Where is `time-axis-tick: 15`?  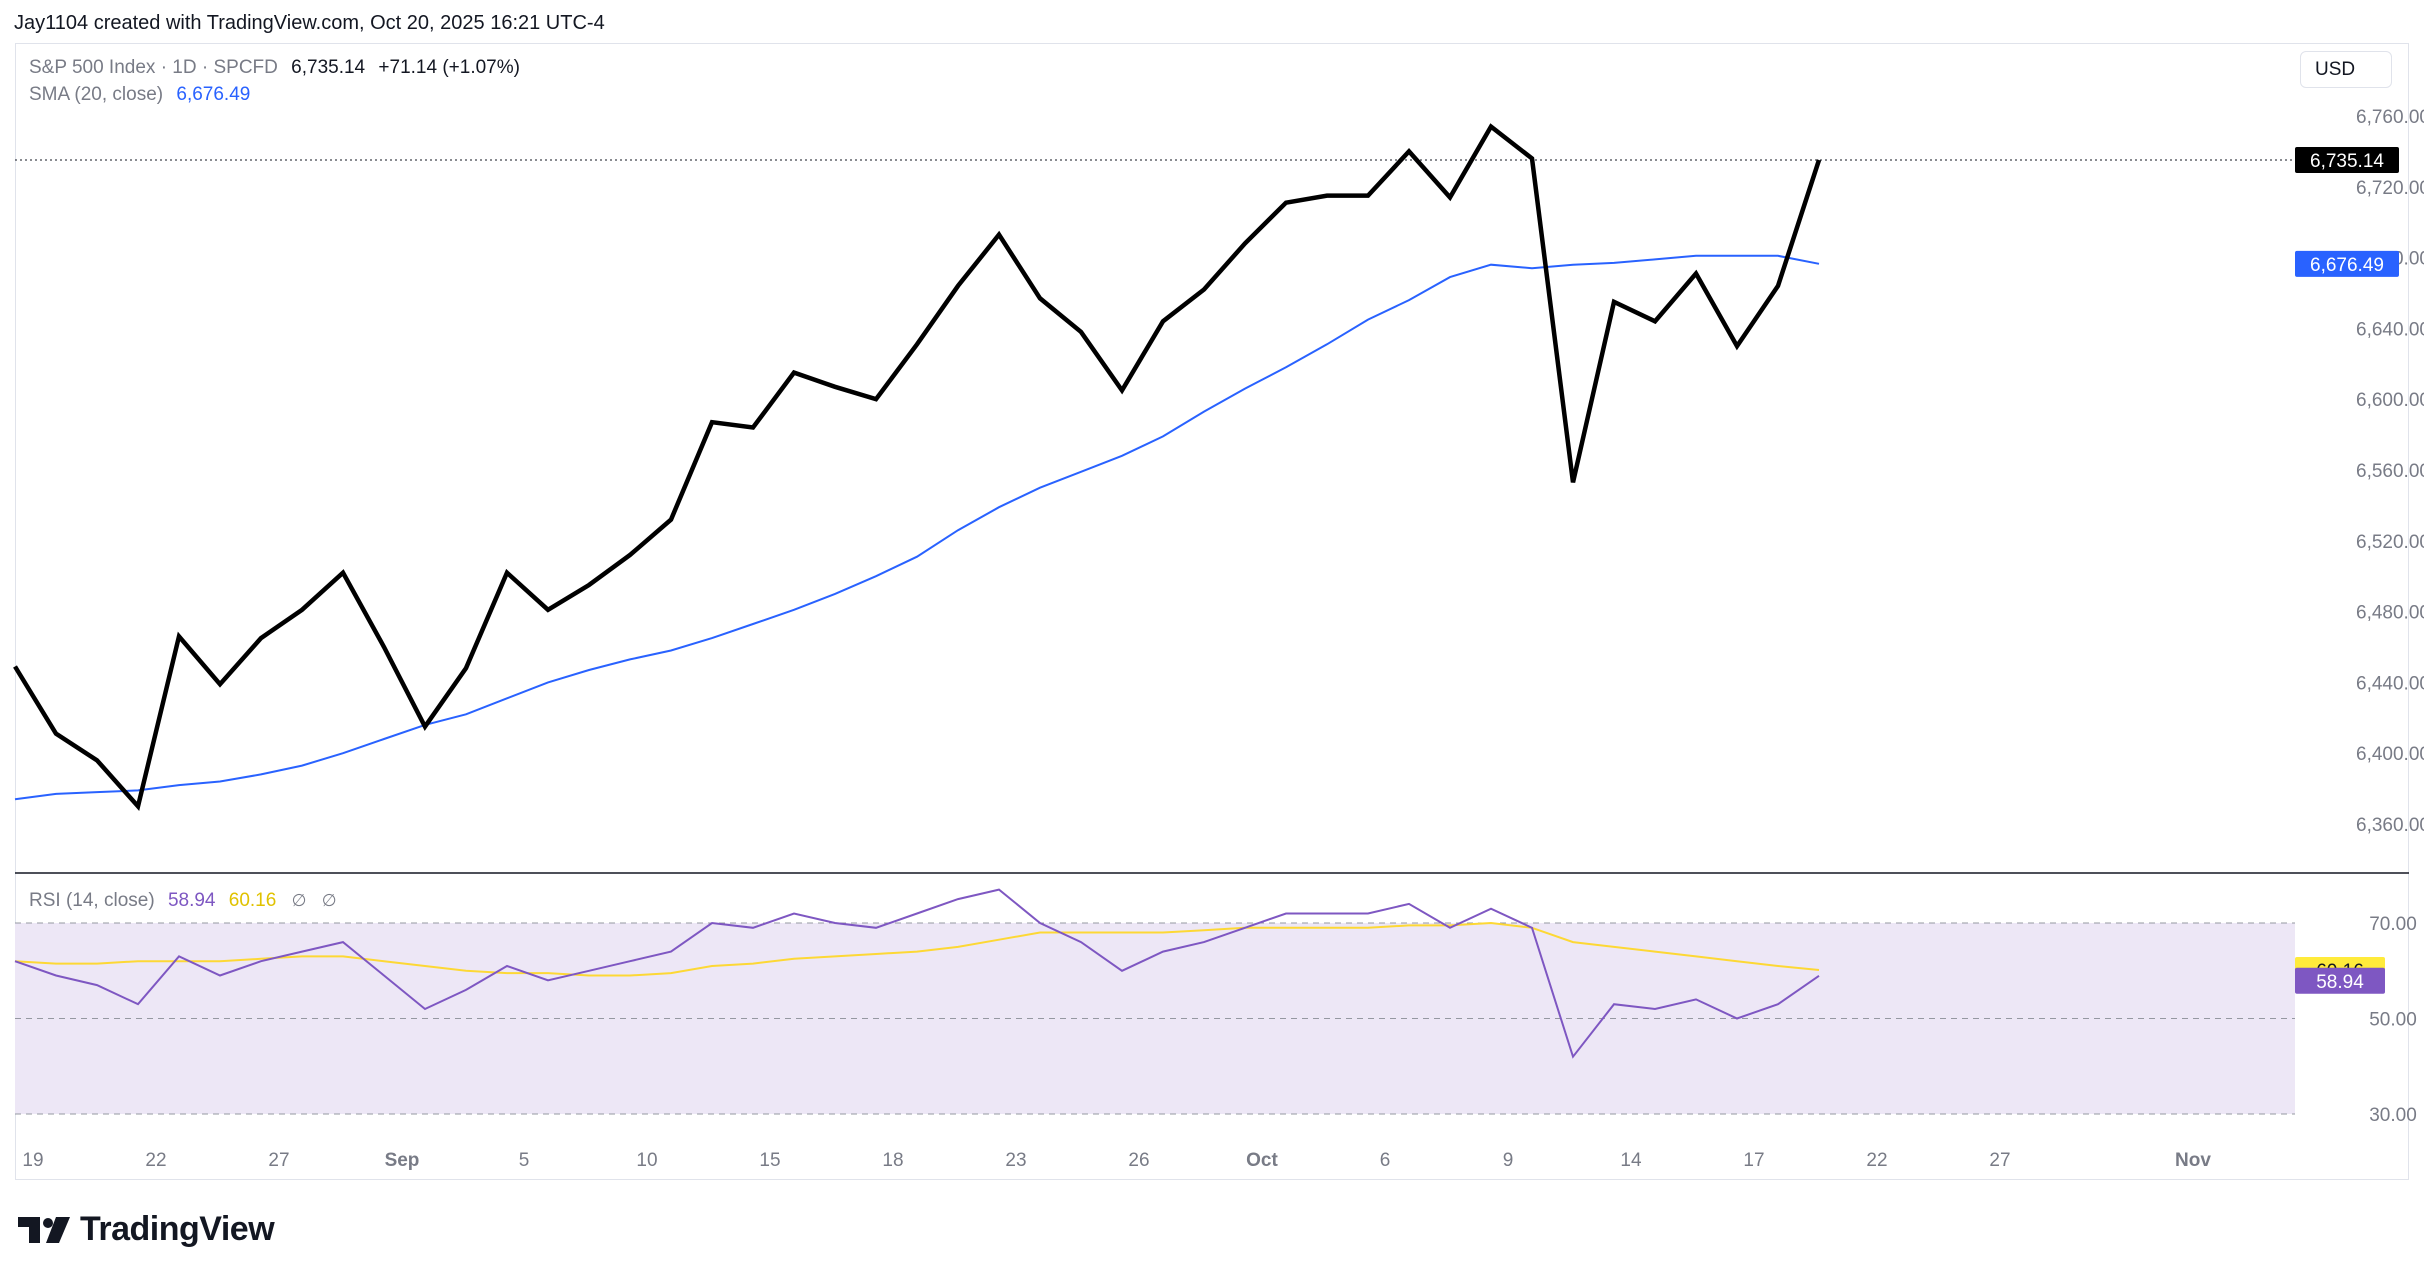
time-axis-tick: 15 is located at coordinates (769, 1160).